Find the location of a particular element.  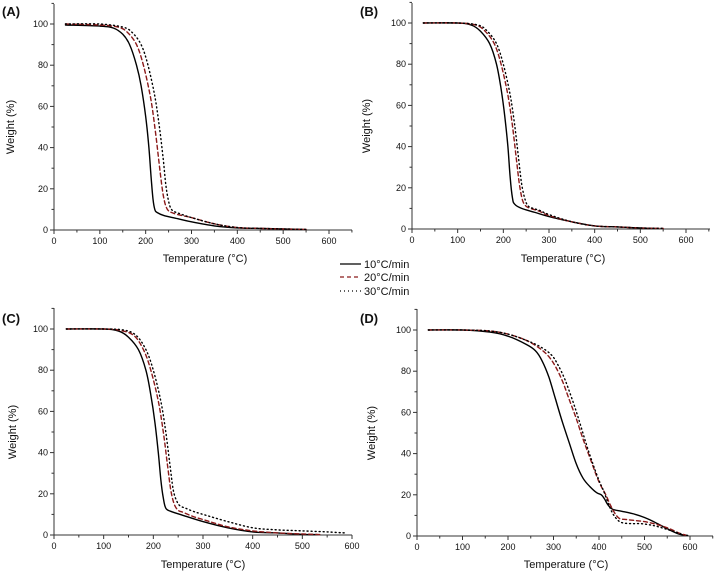

legend-label-20: 20°C/min is located at coordinates (386, 278).